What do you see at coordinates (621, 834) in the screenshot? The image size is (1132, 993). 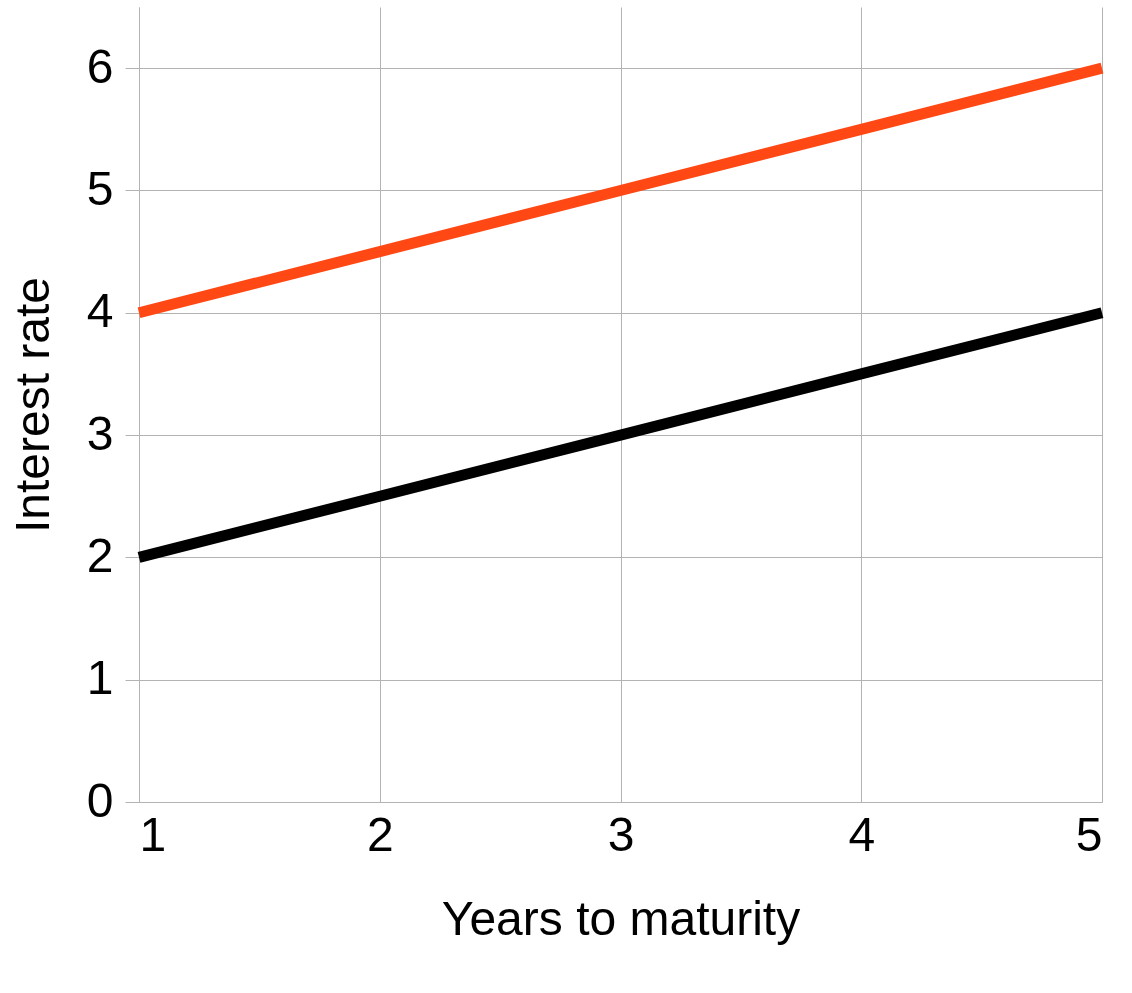 I see `x-tick-label: 3` at bounding box center [621, 834].